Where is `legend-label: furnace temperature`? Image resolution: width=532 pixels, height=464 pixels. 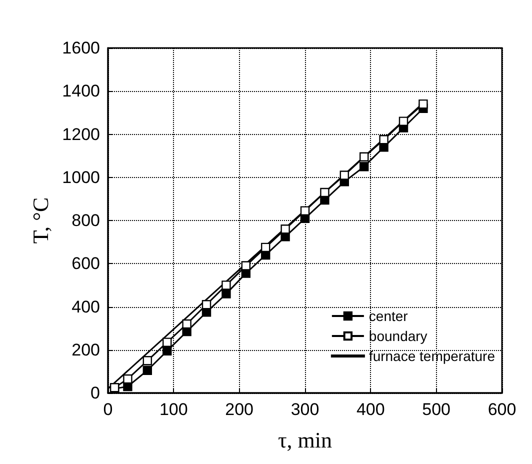
legend-label: furnace temperature is located at coordinates (432, 356).